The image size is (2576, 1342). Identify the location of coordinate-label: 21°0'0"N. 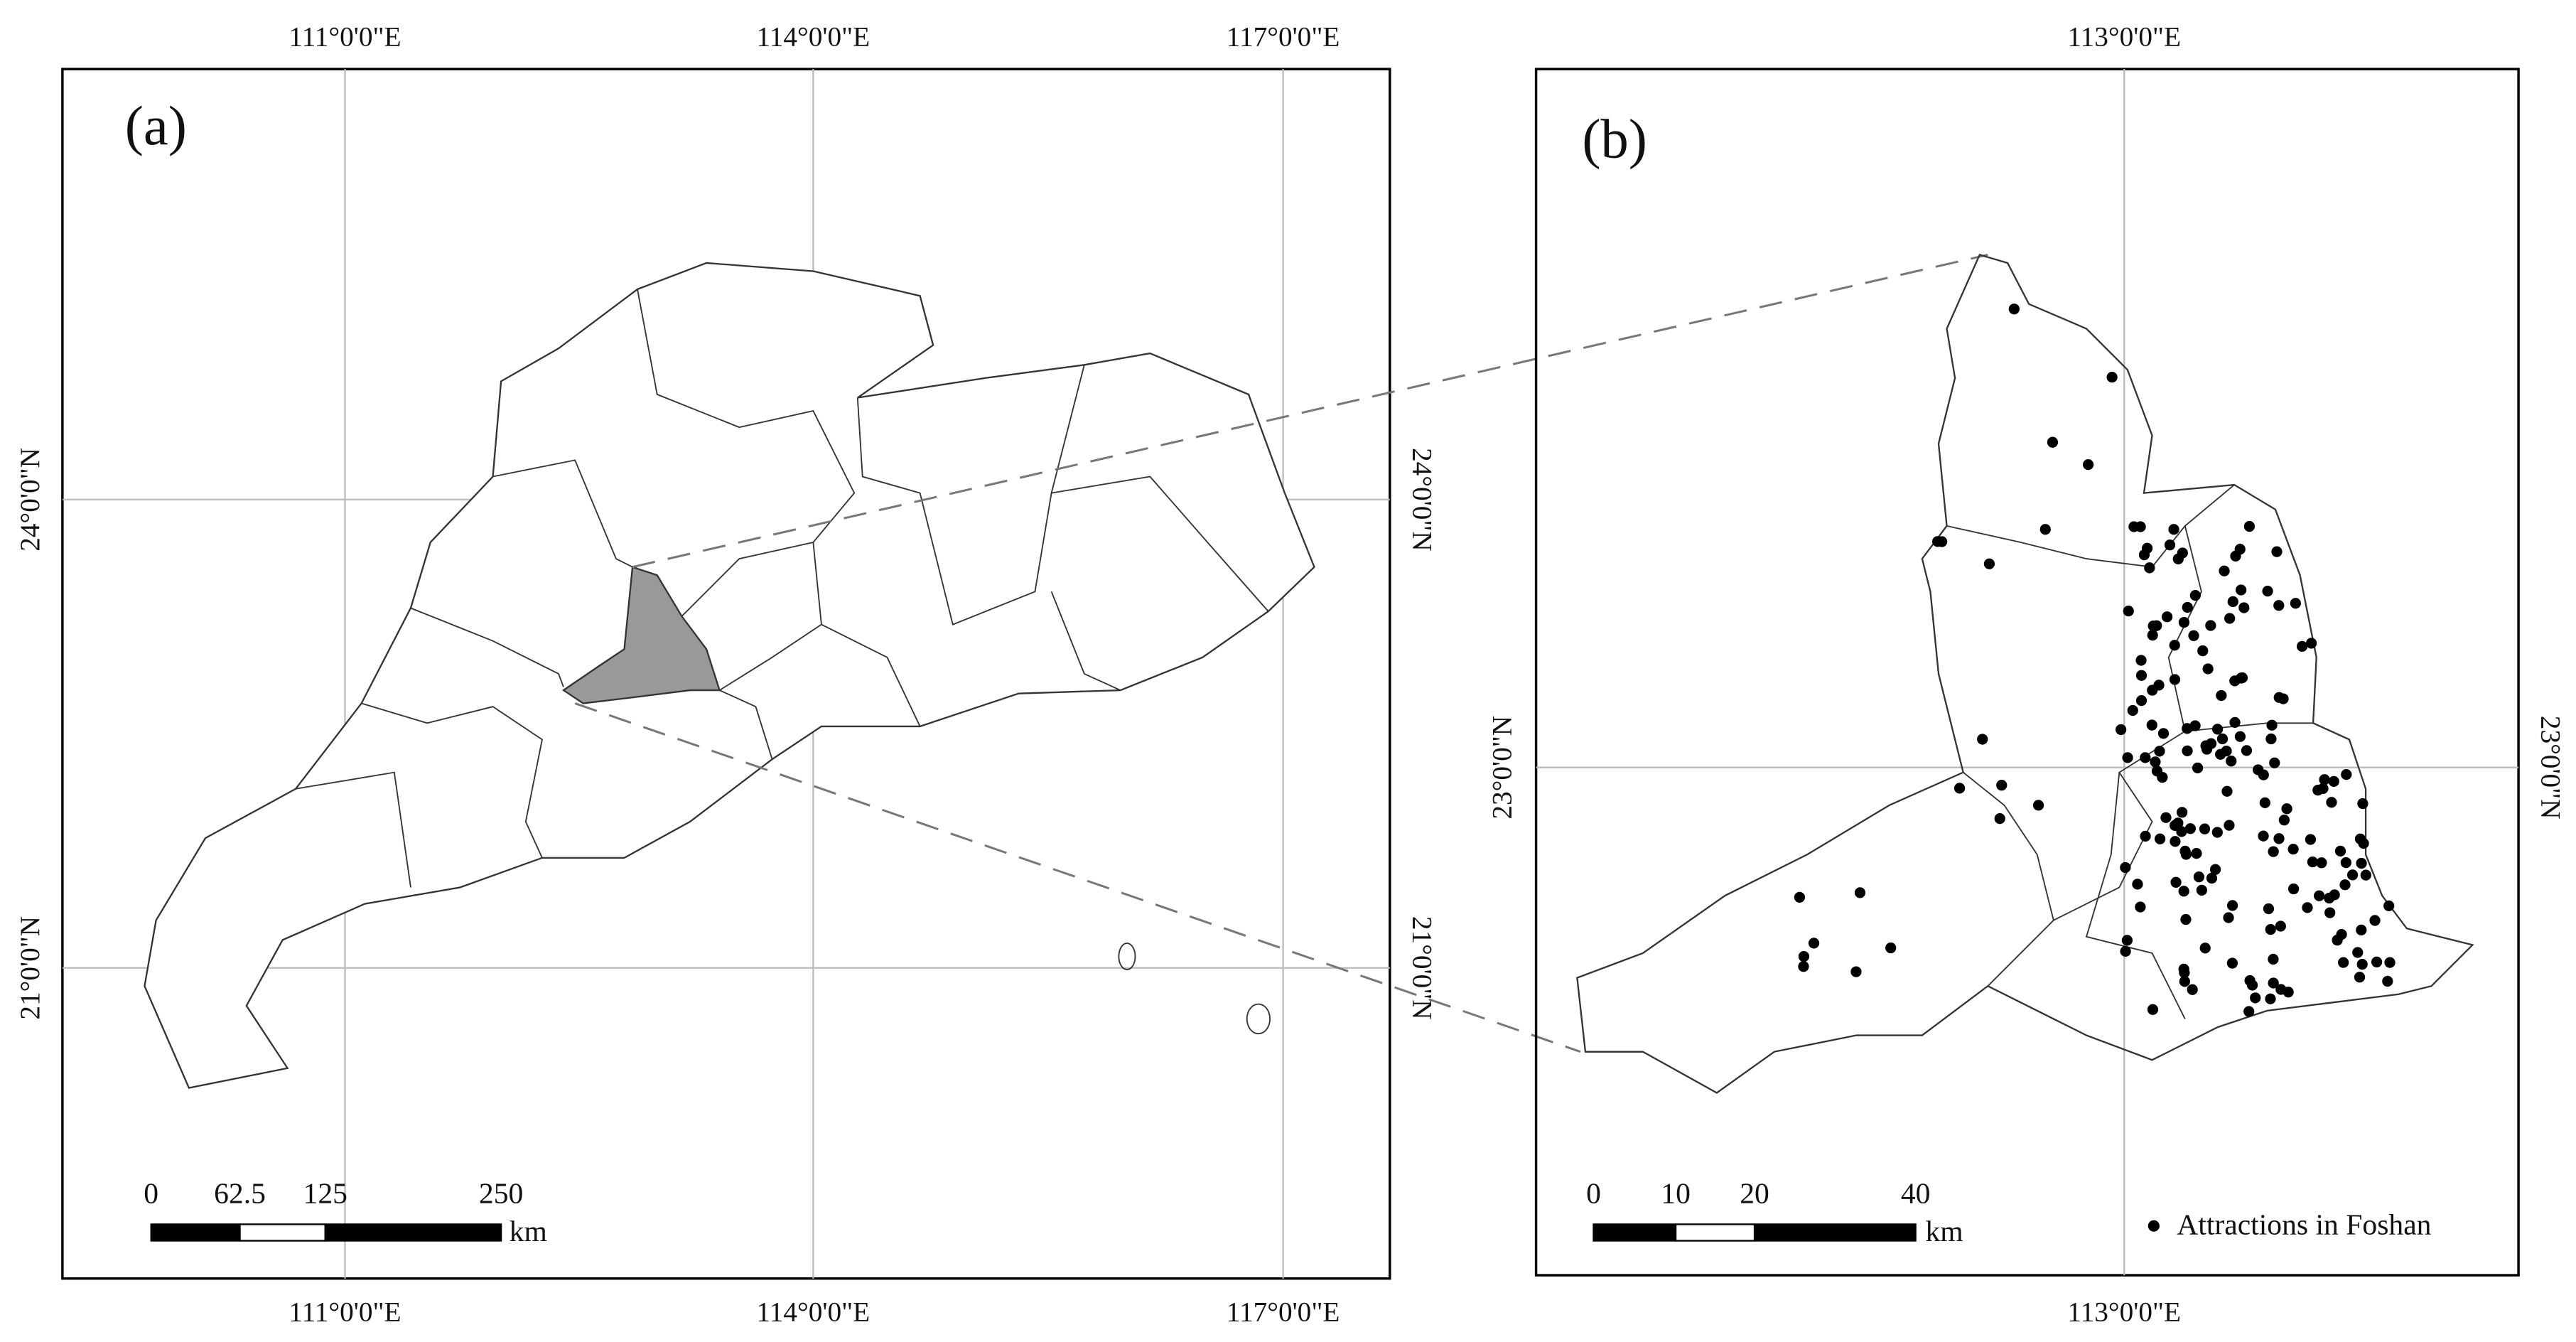
(1422, 968).